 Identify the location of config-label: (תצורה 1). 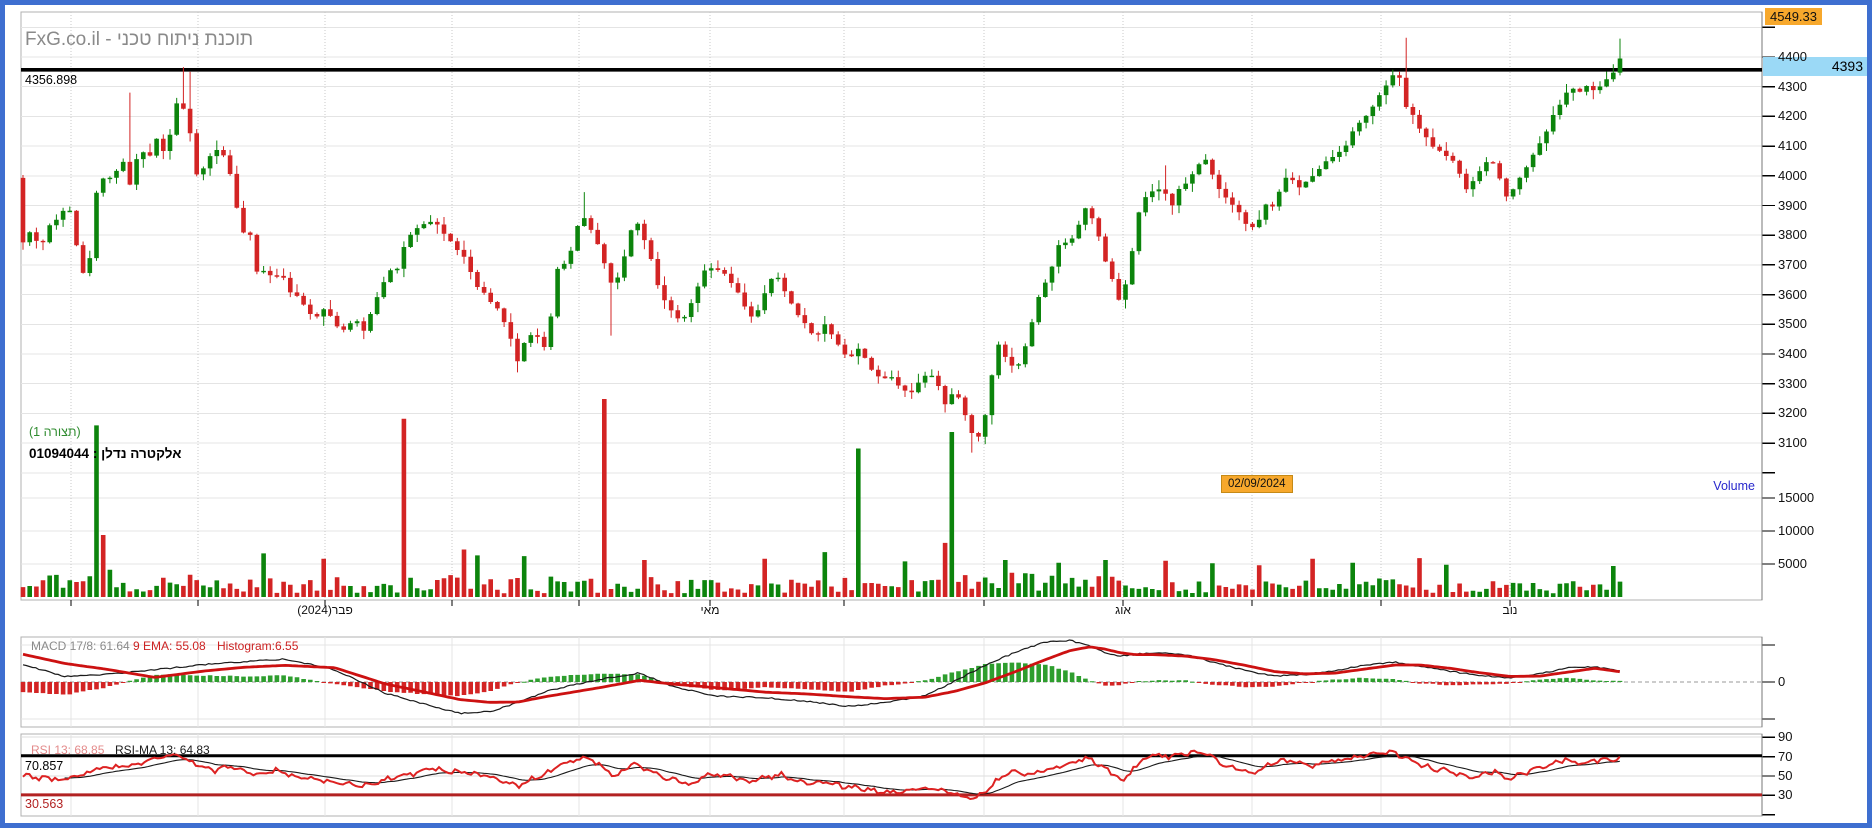
(55, 432).